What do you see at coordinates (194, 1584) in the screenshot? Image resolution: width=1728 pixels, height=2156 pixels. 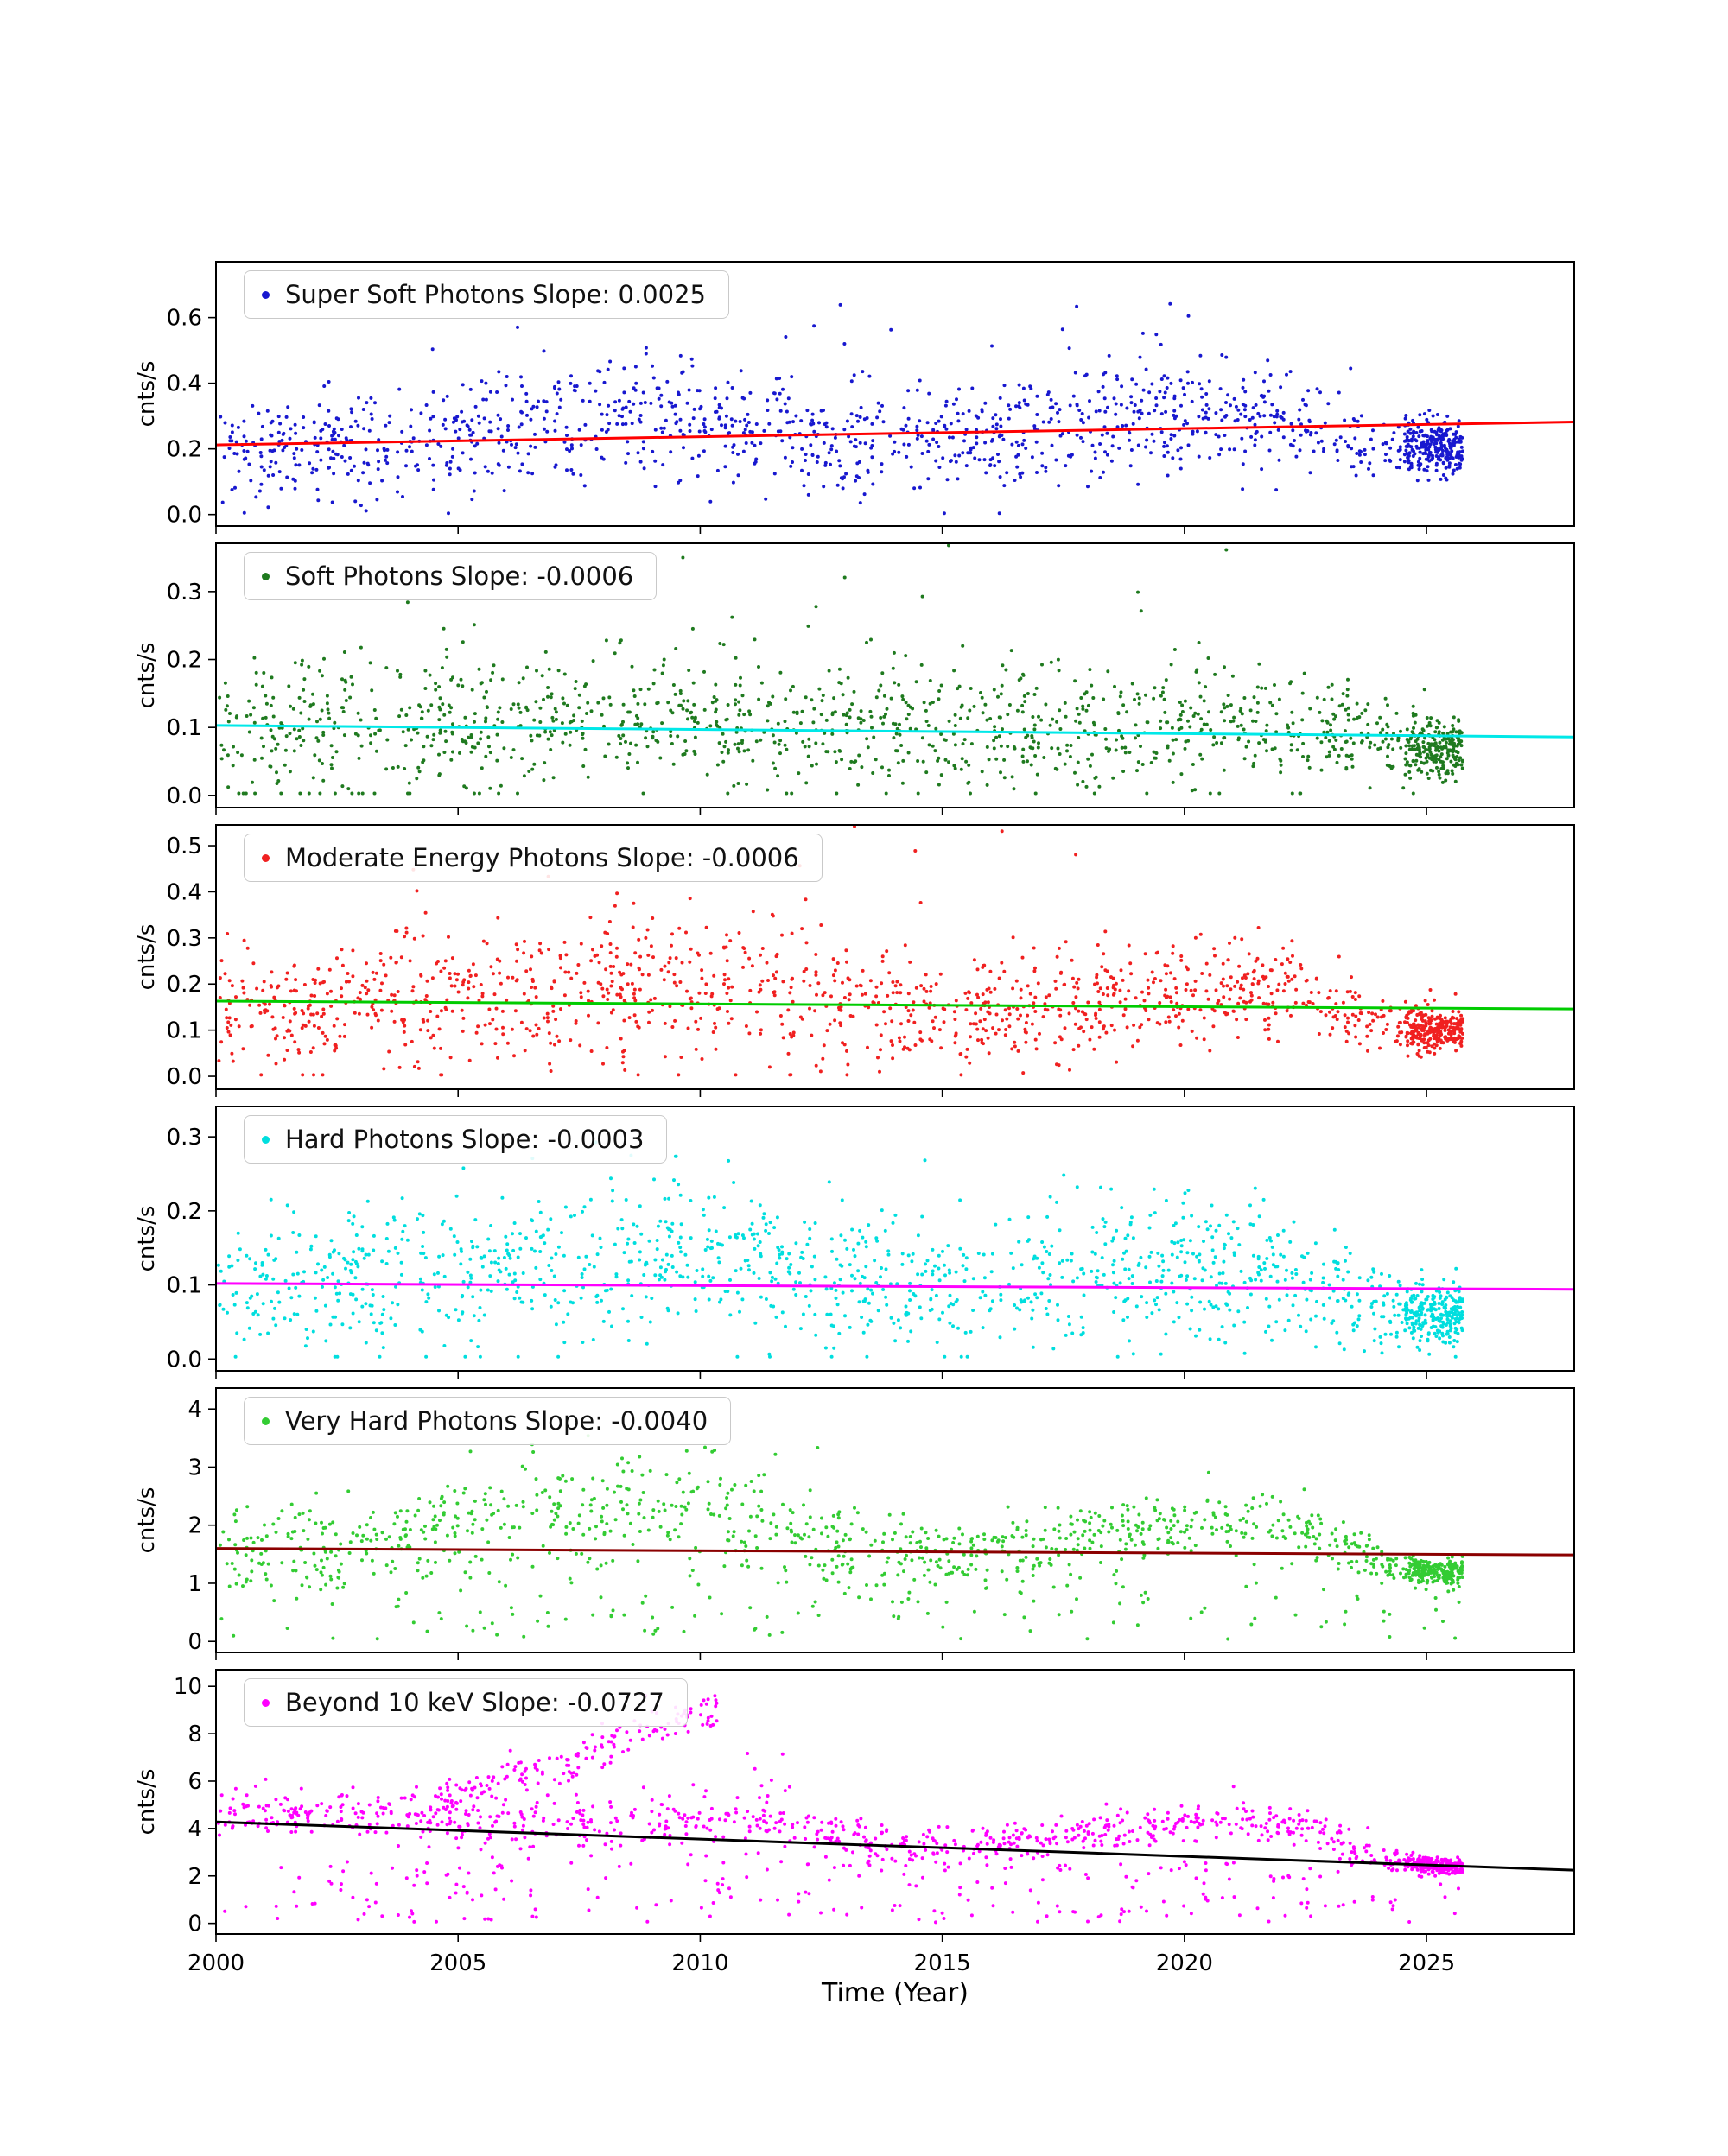 I see `y-tick-label: 1` at bounding box center [194, 1584].